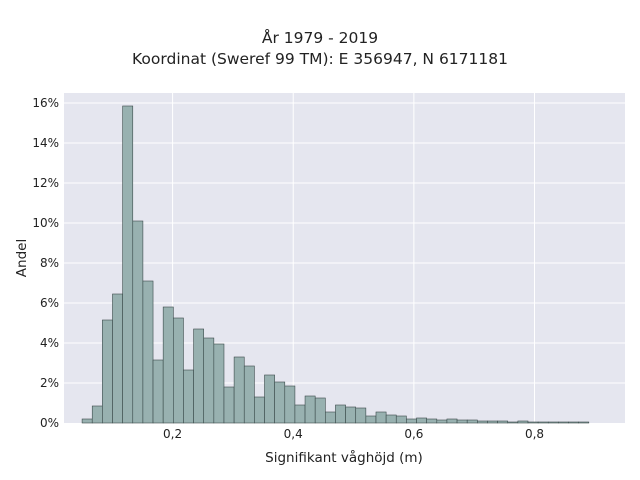  Describe the element at coordinates (45, 223) in the screenshot. I see `y-tick-label: 10%` at that location.